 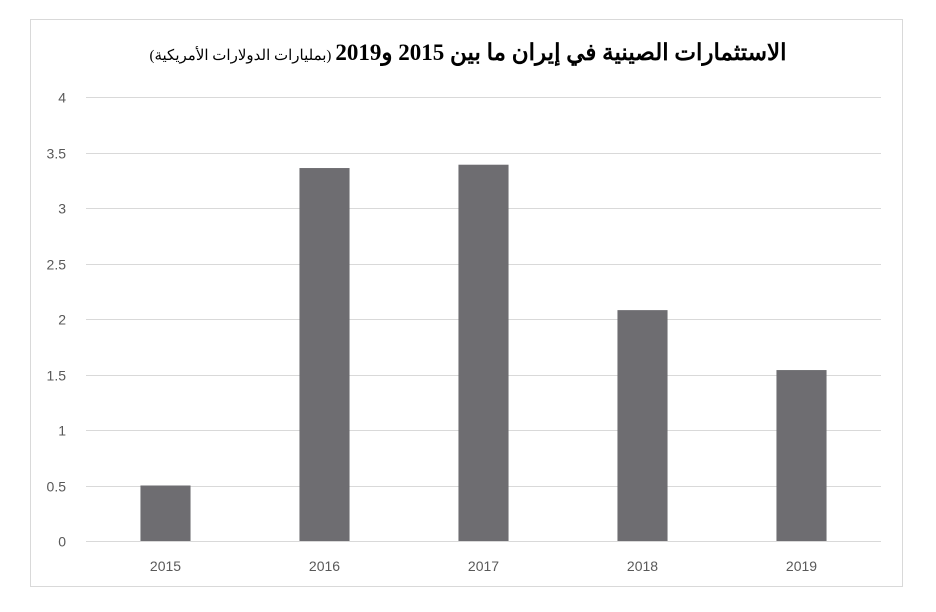 What do you see at coordinates (57, 487) in the screenshot?
I see `y-tick-label: 0.5` at bounding box center [57, 487].